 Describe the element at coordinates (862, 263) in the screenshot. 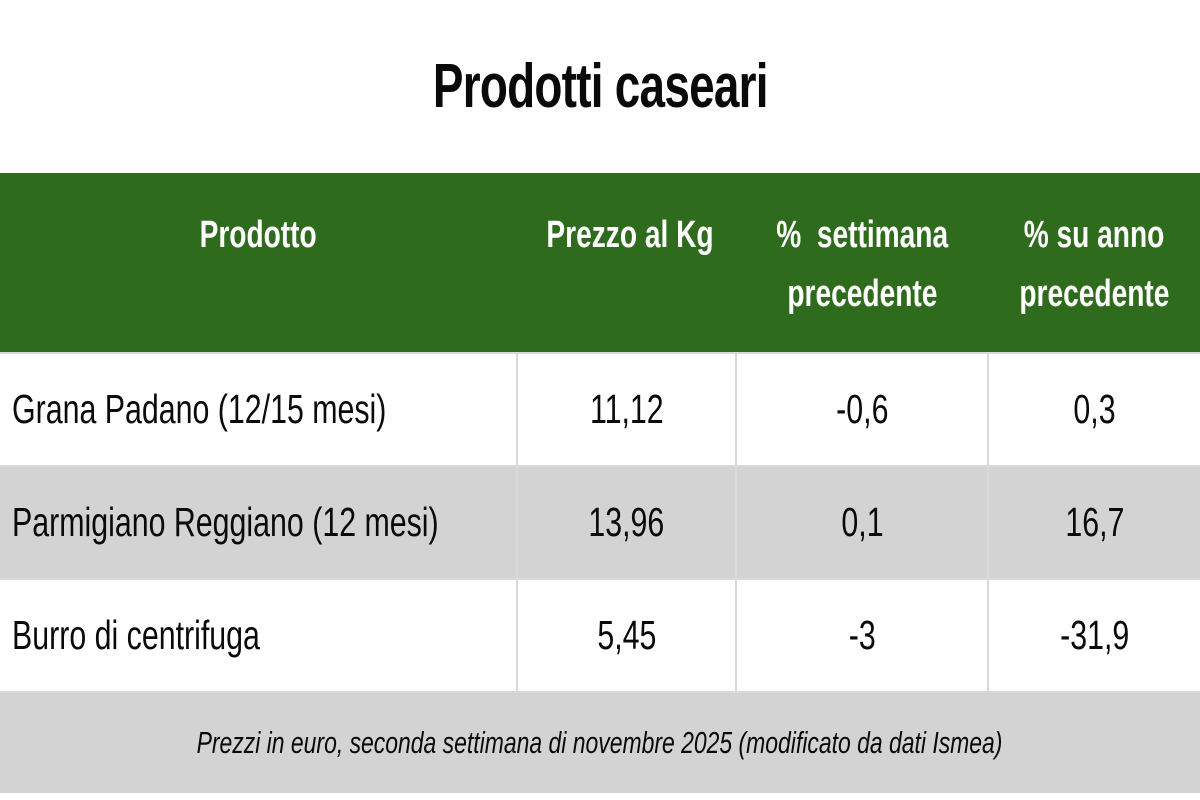

I see `column-header-settimana: % settimana precedente` at that location.